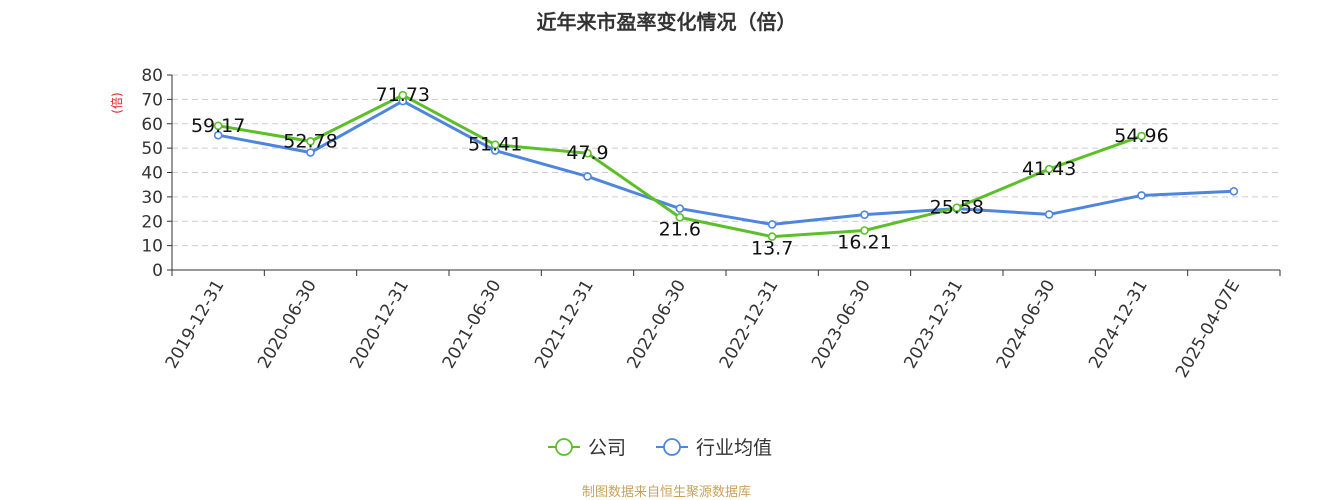  What do you see at coordinates (680, 229) in the screenshot?
I see `data-label: 21.6` at bounding box center [680, 229].